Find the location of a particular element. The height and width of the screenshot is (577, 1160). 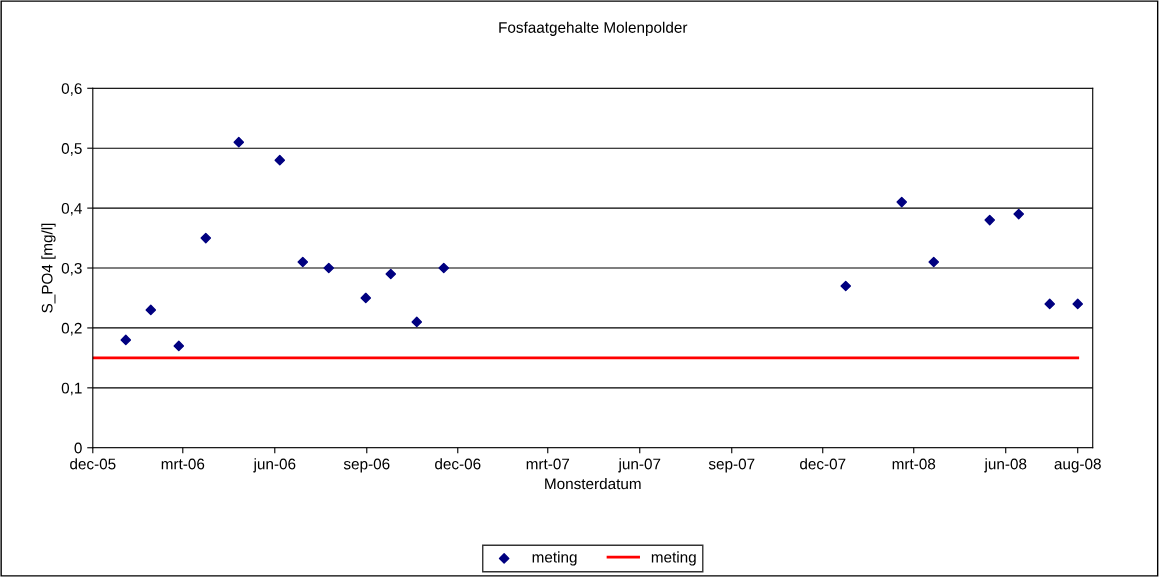

x-tick-label: dec-06 is located at coordinates (458, 464).